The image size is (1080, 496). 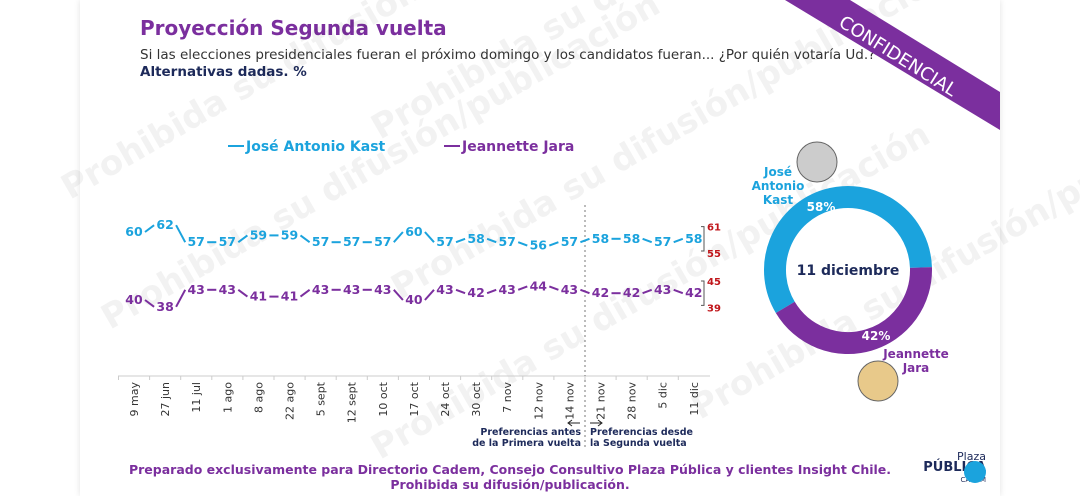 I want to click on donut-slice-kast, so click(x=848, y=249).